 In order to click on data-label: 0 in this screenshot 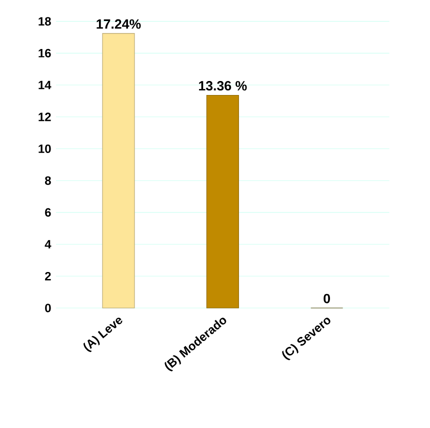, I will do `click(327, 299)`.